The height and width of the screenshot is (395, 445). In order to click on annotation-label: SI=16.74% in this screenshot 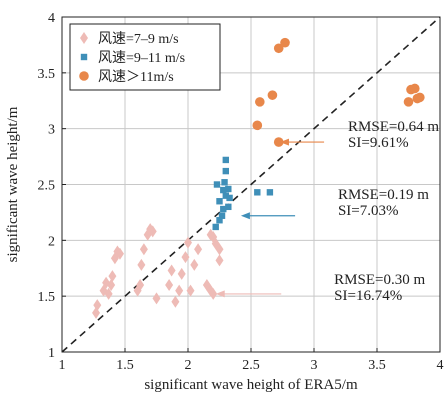, I will do `click(368, 296)`.